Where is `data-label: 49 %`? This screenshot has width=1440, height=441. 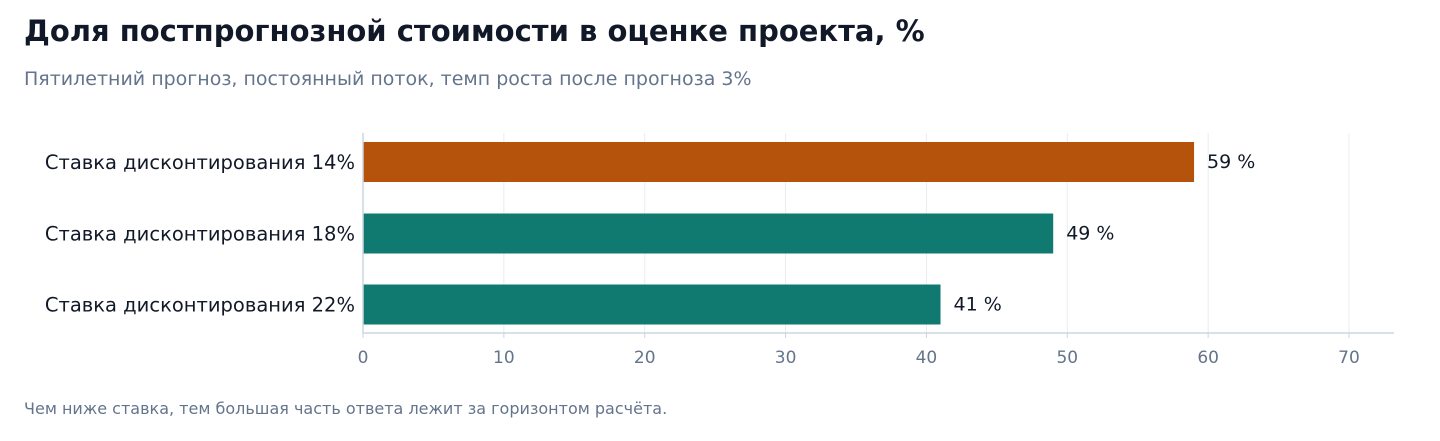 data-label: 49 % is located at coordinates (1090, 234).